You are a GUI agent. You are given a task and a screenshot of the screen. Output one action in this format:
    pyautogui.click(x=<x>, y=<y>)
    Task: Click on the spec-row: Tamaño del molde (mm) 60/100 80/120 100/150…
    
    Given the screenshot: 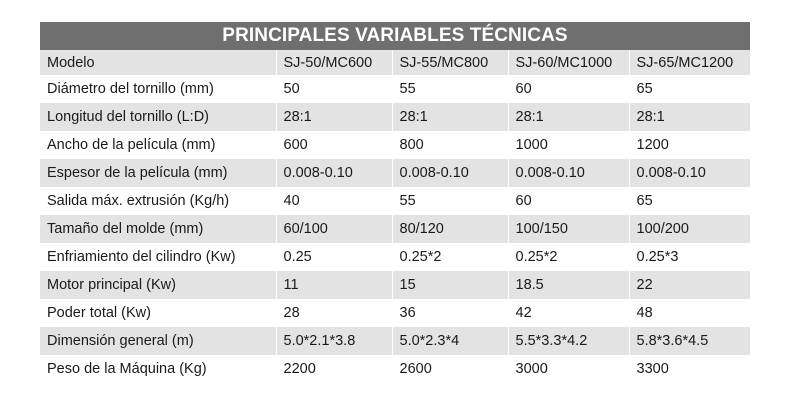 What is the action you would take?
    pyautogui.click(x=395, y=229)
    